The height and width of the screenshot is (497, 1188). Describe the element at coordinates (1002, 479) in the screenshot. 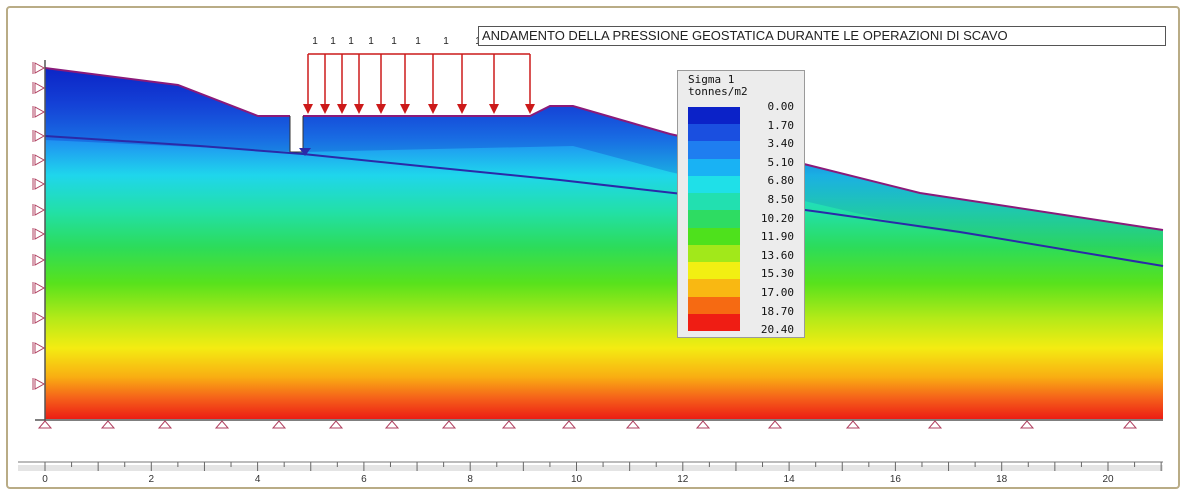

I see `ruler-tick-label: 18` at that location.